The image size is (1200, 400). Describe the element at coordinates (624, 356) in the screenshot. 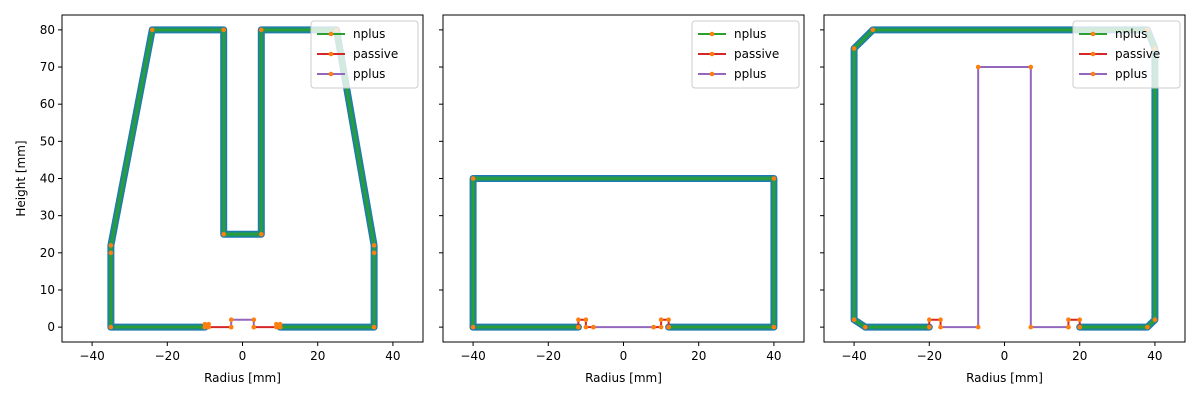

I see `x-tick-label: 0` at that location.